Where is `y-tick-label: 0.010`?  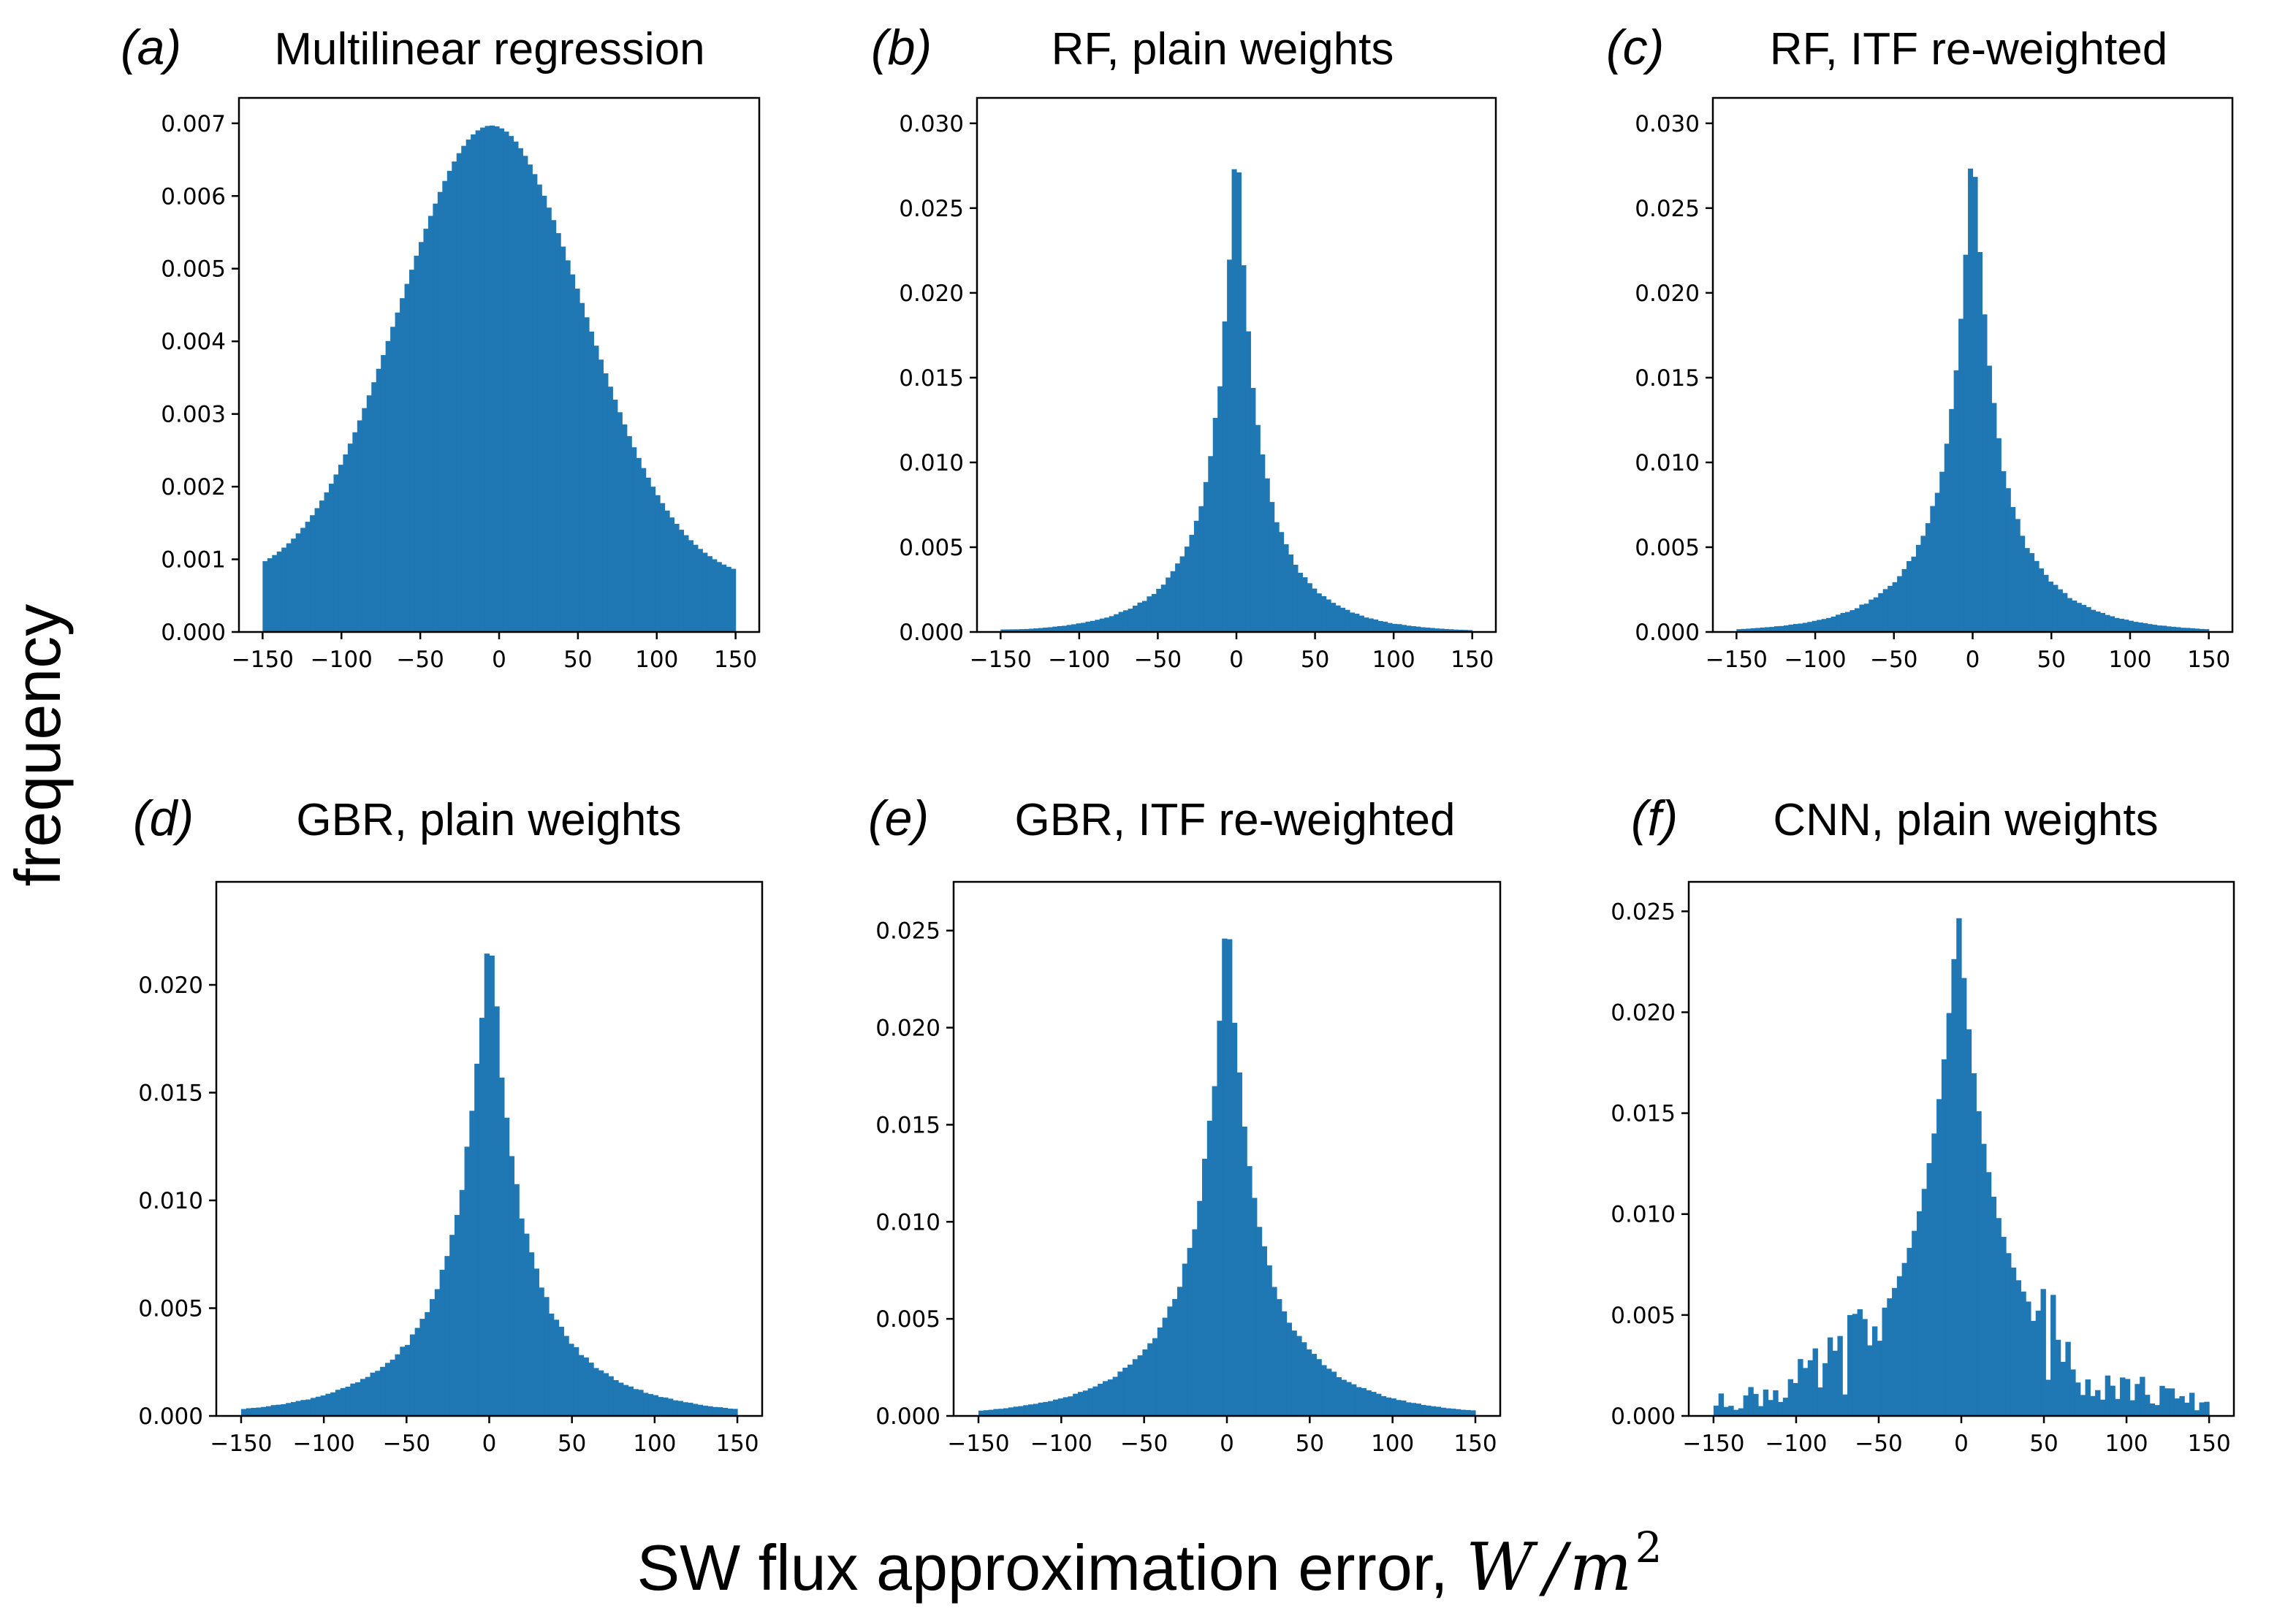
y-tick-label: 0.010 is located at coordinates (907, 1222).